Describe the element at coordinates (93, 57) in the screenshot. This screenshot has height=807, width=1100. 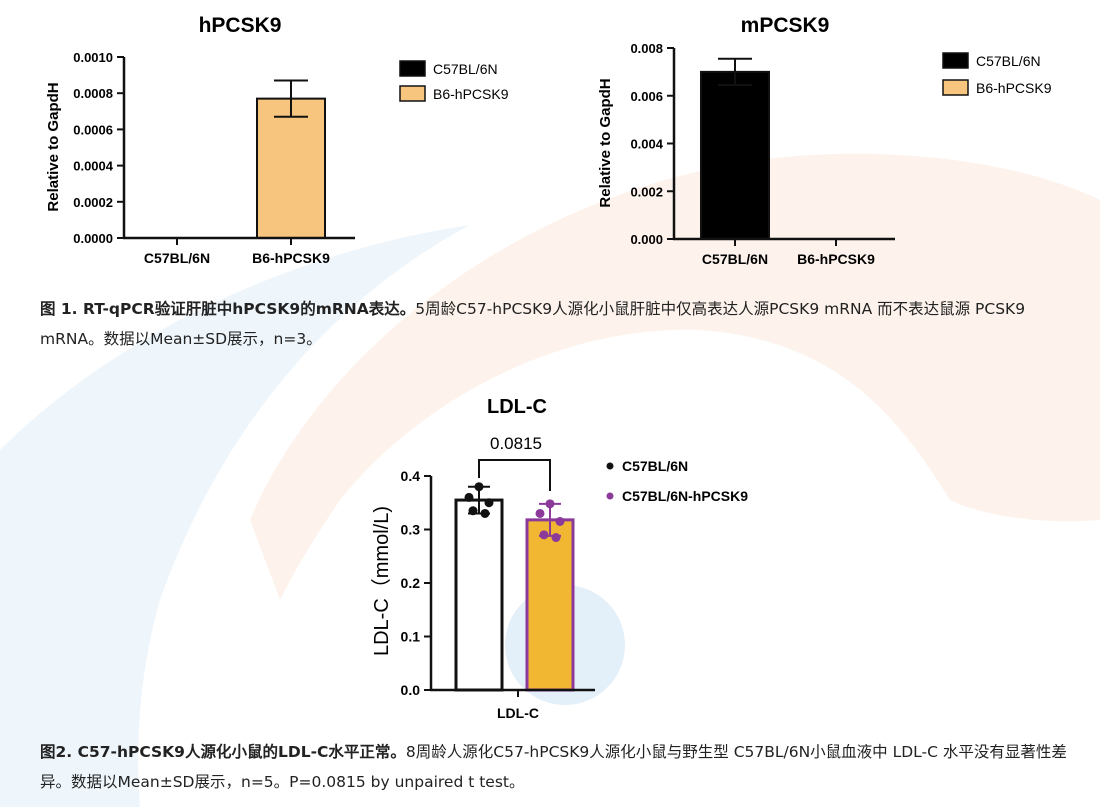
I see `y-tick-label: 0.0010` at that location.